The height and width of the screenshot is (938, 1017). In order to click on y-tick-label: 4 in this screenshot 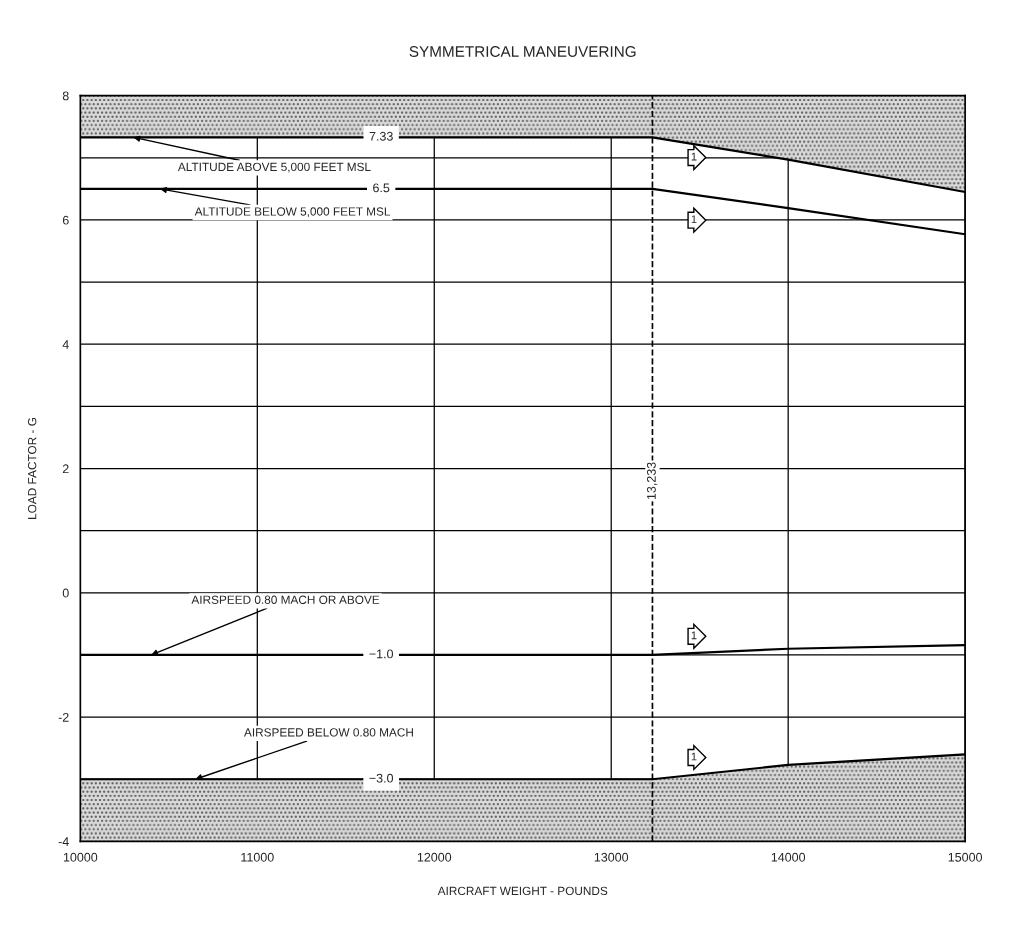, I will do `click(65, 344)`.